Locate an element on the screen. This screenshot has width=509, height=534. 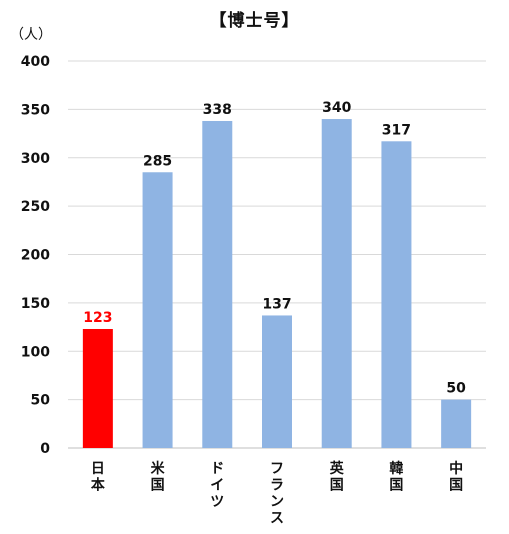
y-tick-label: 150 is located at coordinates (35, 304).